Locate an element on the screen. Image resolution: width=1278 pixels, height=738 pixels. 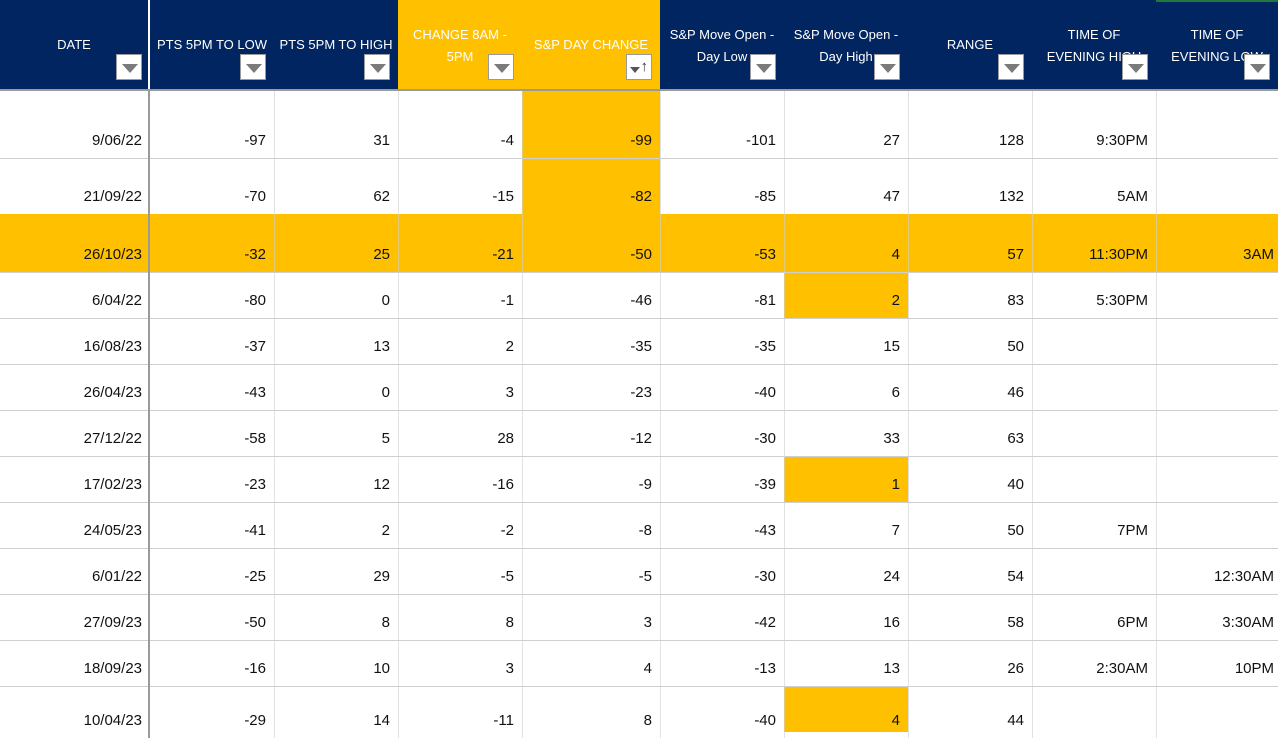
table-cell-pts_high: 0 is located at coordinates (385, 392).